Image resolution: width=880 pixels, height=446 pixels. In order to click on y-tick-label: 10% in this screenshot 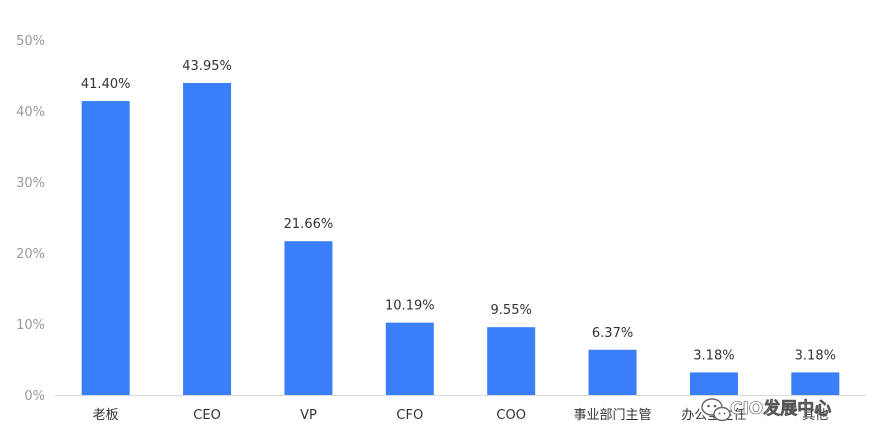, I will do `click(30, 325)`.